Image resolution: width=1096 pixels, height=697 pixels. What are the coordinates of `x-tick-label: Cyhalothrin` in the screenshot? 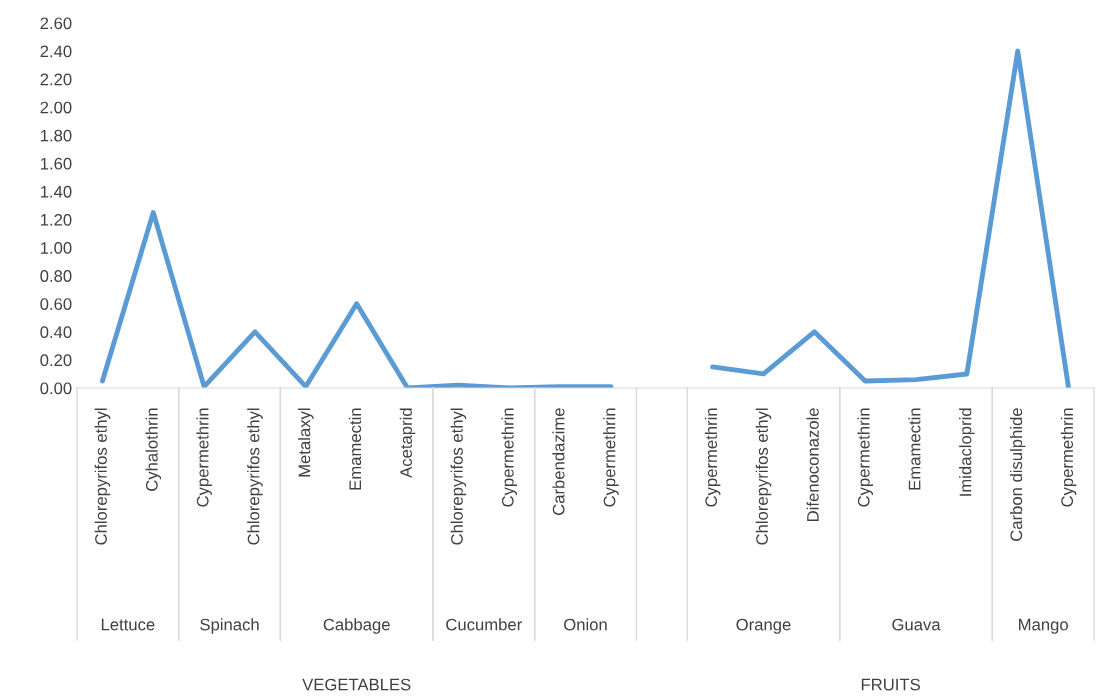 It's located at (153, 449).